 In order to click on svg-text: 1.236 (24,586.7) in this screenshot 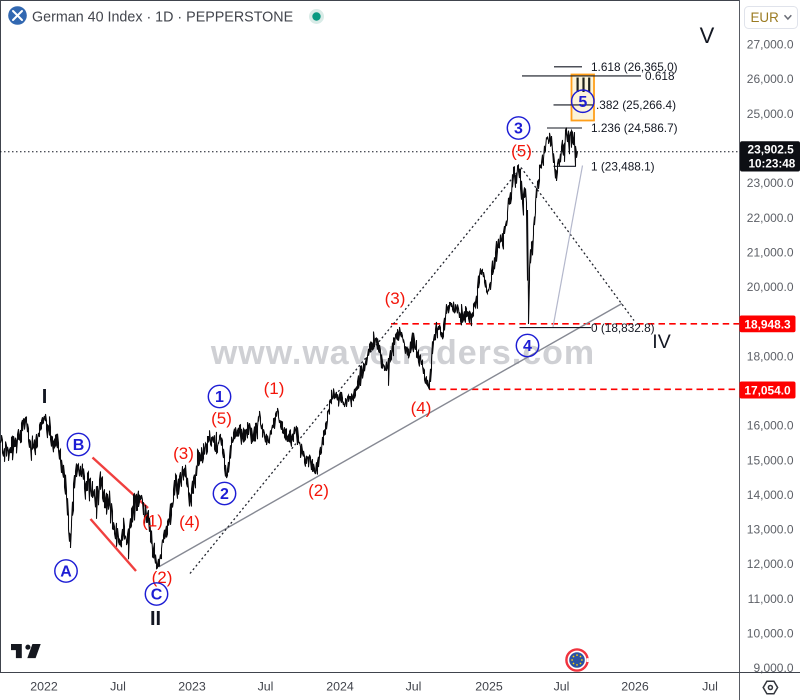, I will do `click(634, 128)`.